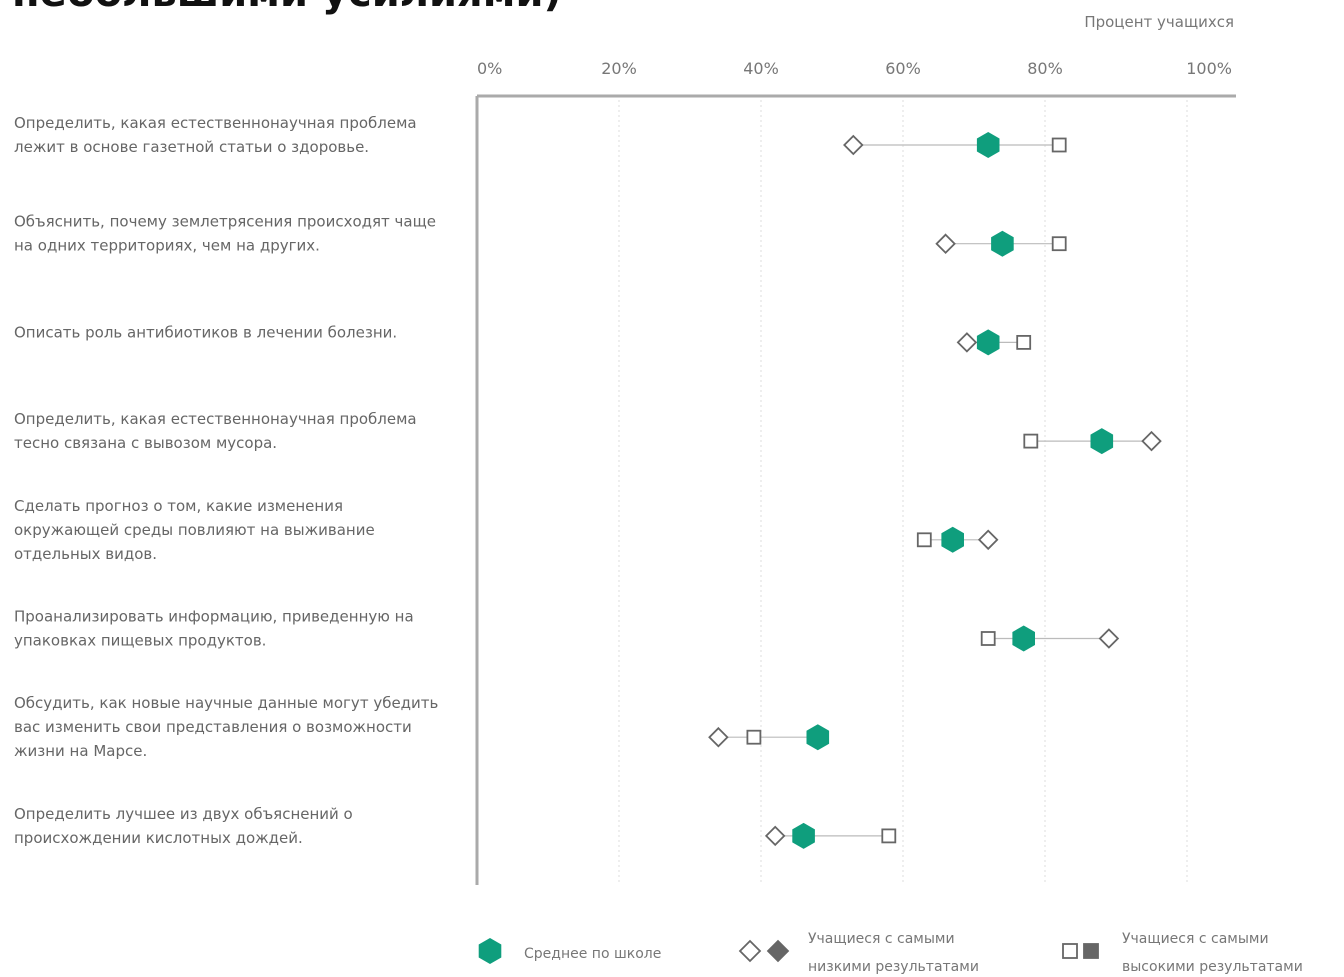  Describe the element at coordinates (778, 951) in the screenshot. I see `legend-low-filled-marker` at that location.